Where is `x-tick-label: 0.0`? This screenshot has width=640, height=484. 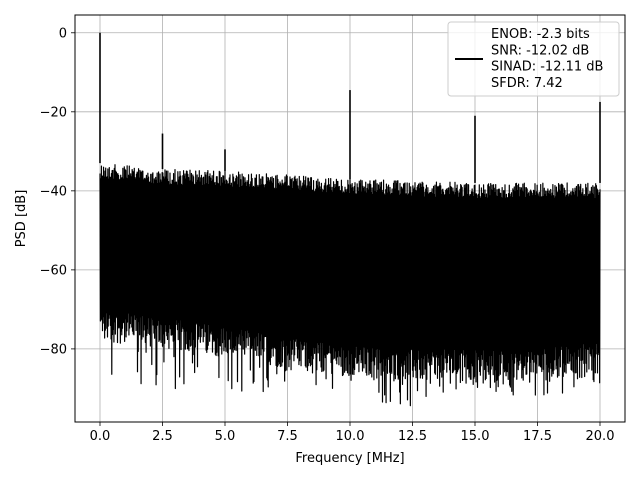
x-tick-label: 0.0 is located at coordinates (100, 436).